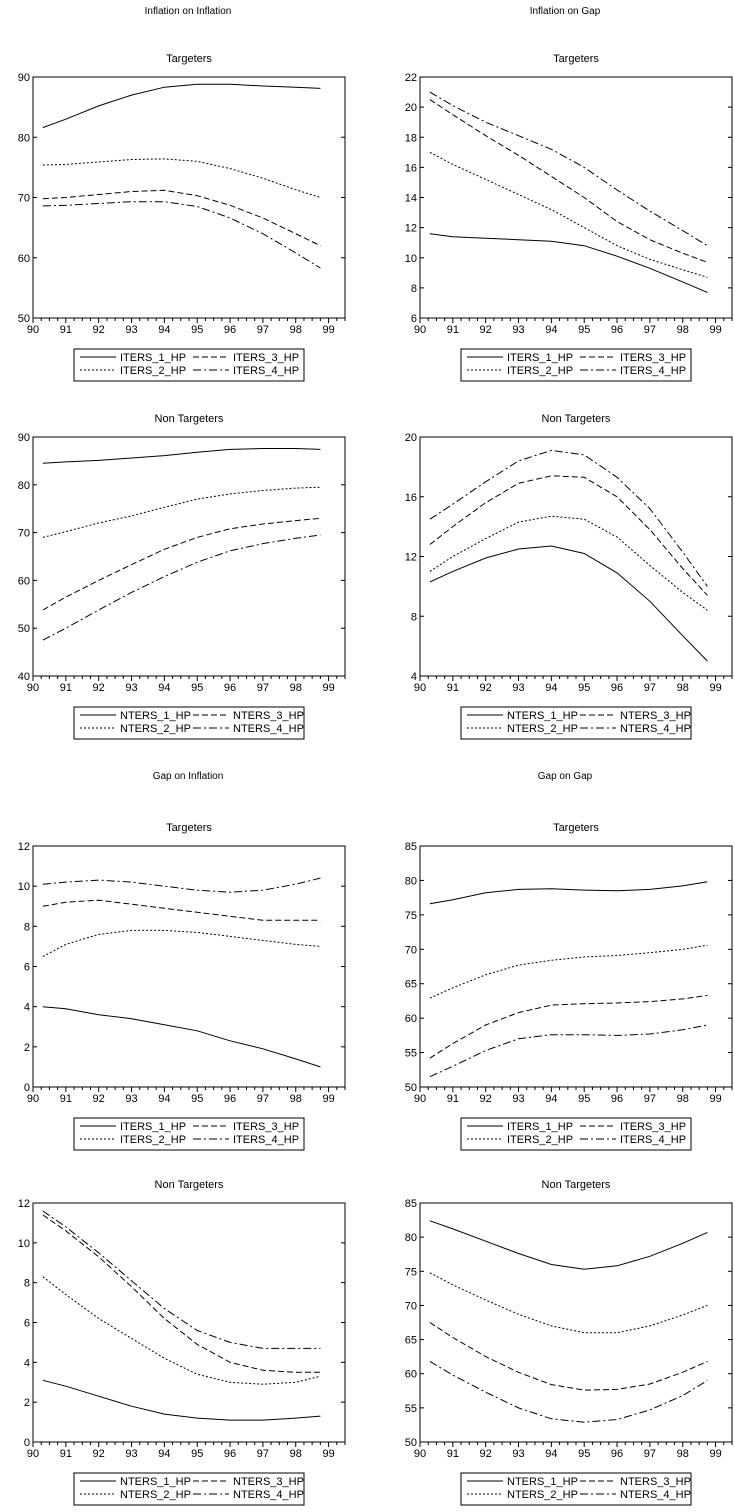  Describe the element at coordinates (24, 1244) in the screenshot. I see `y-tick-label: 10` at that location.